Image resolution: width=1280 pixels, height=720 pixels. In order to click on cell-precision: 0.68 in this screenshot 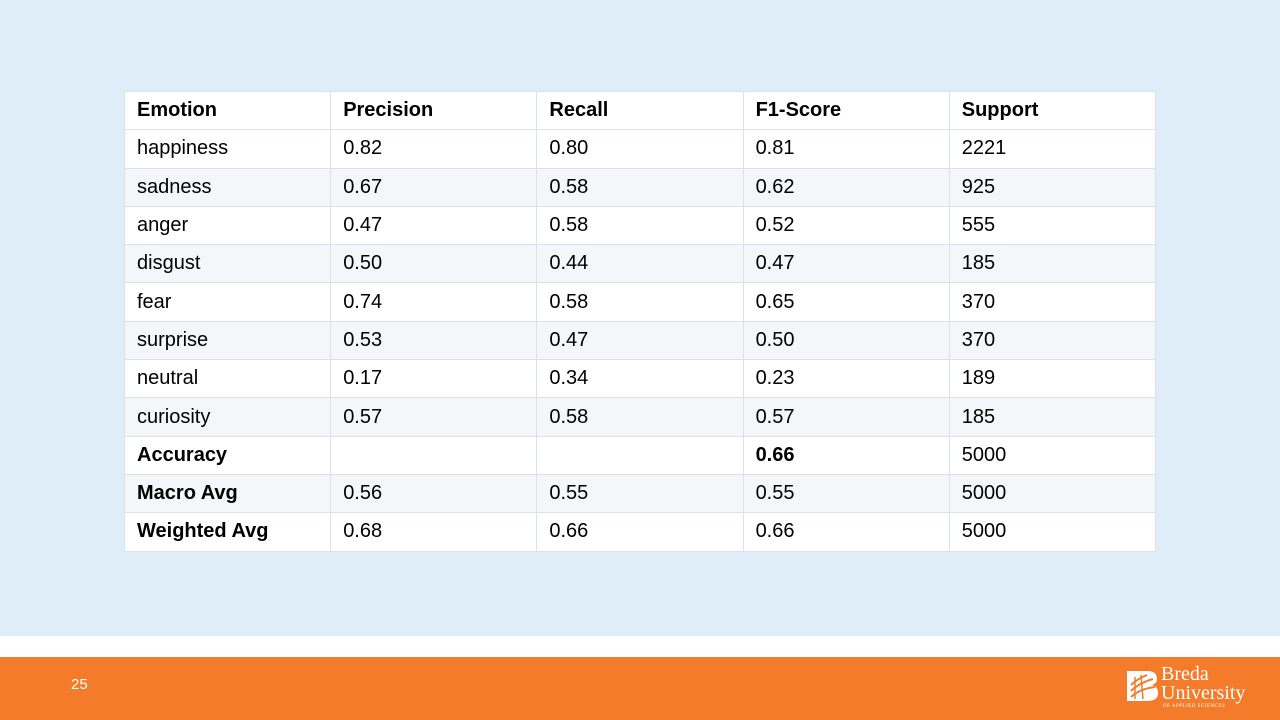, I will do `click(434, 532)`.